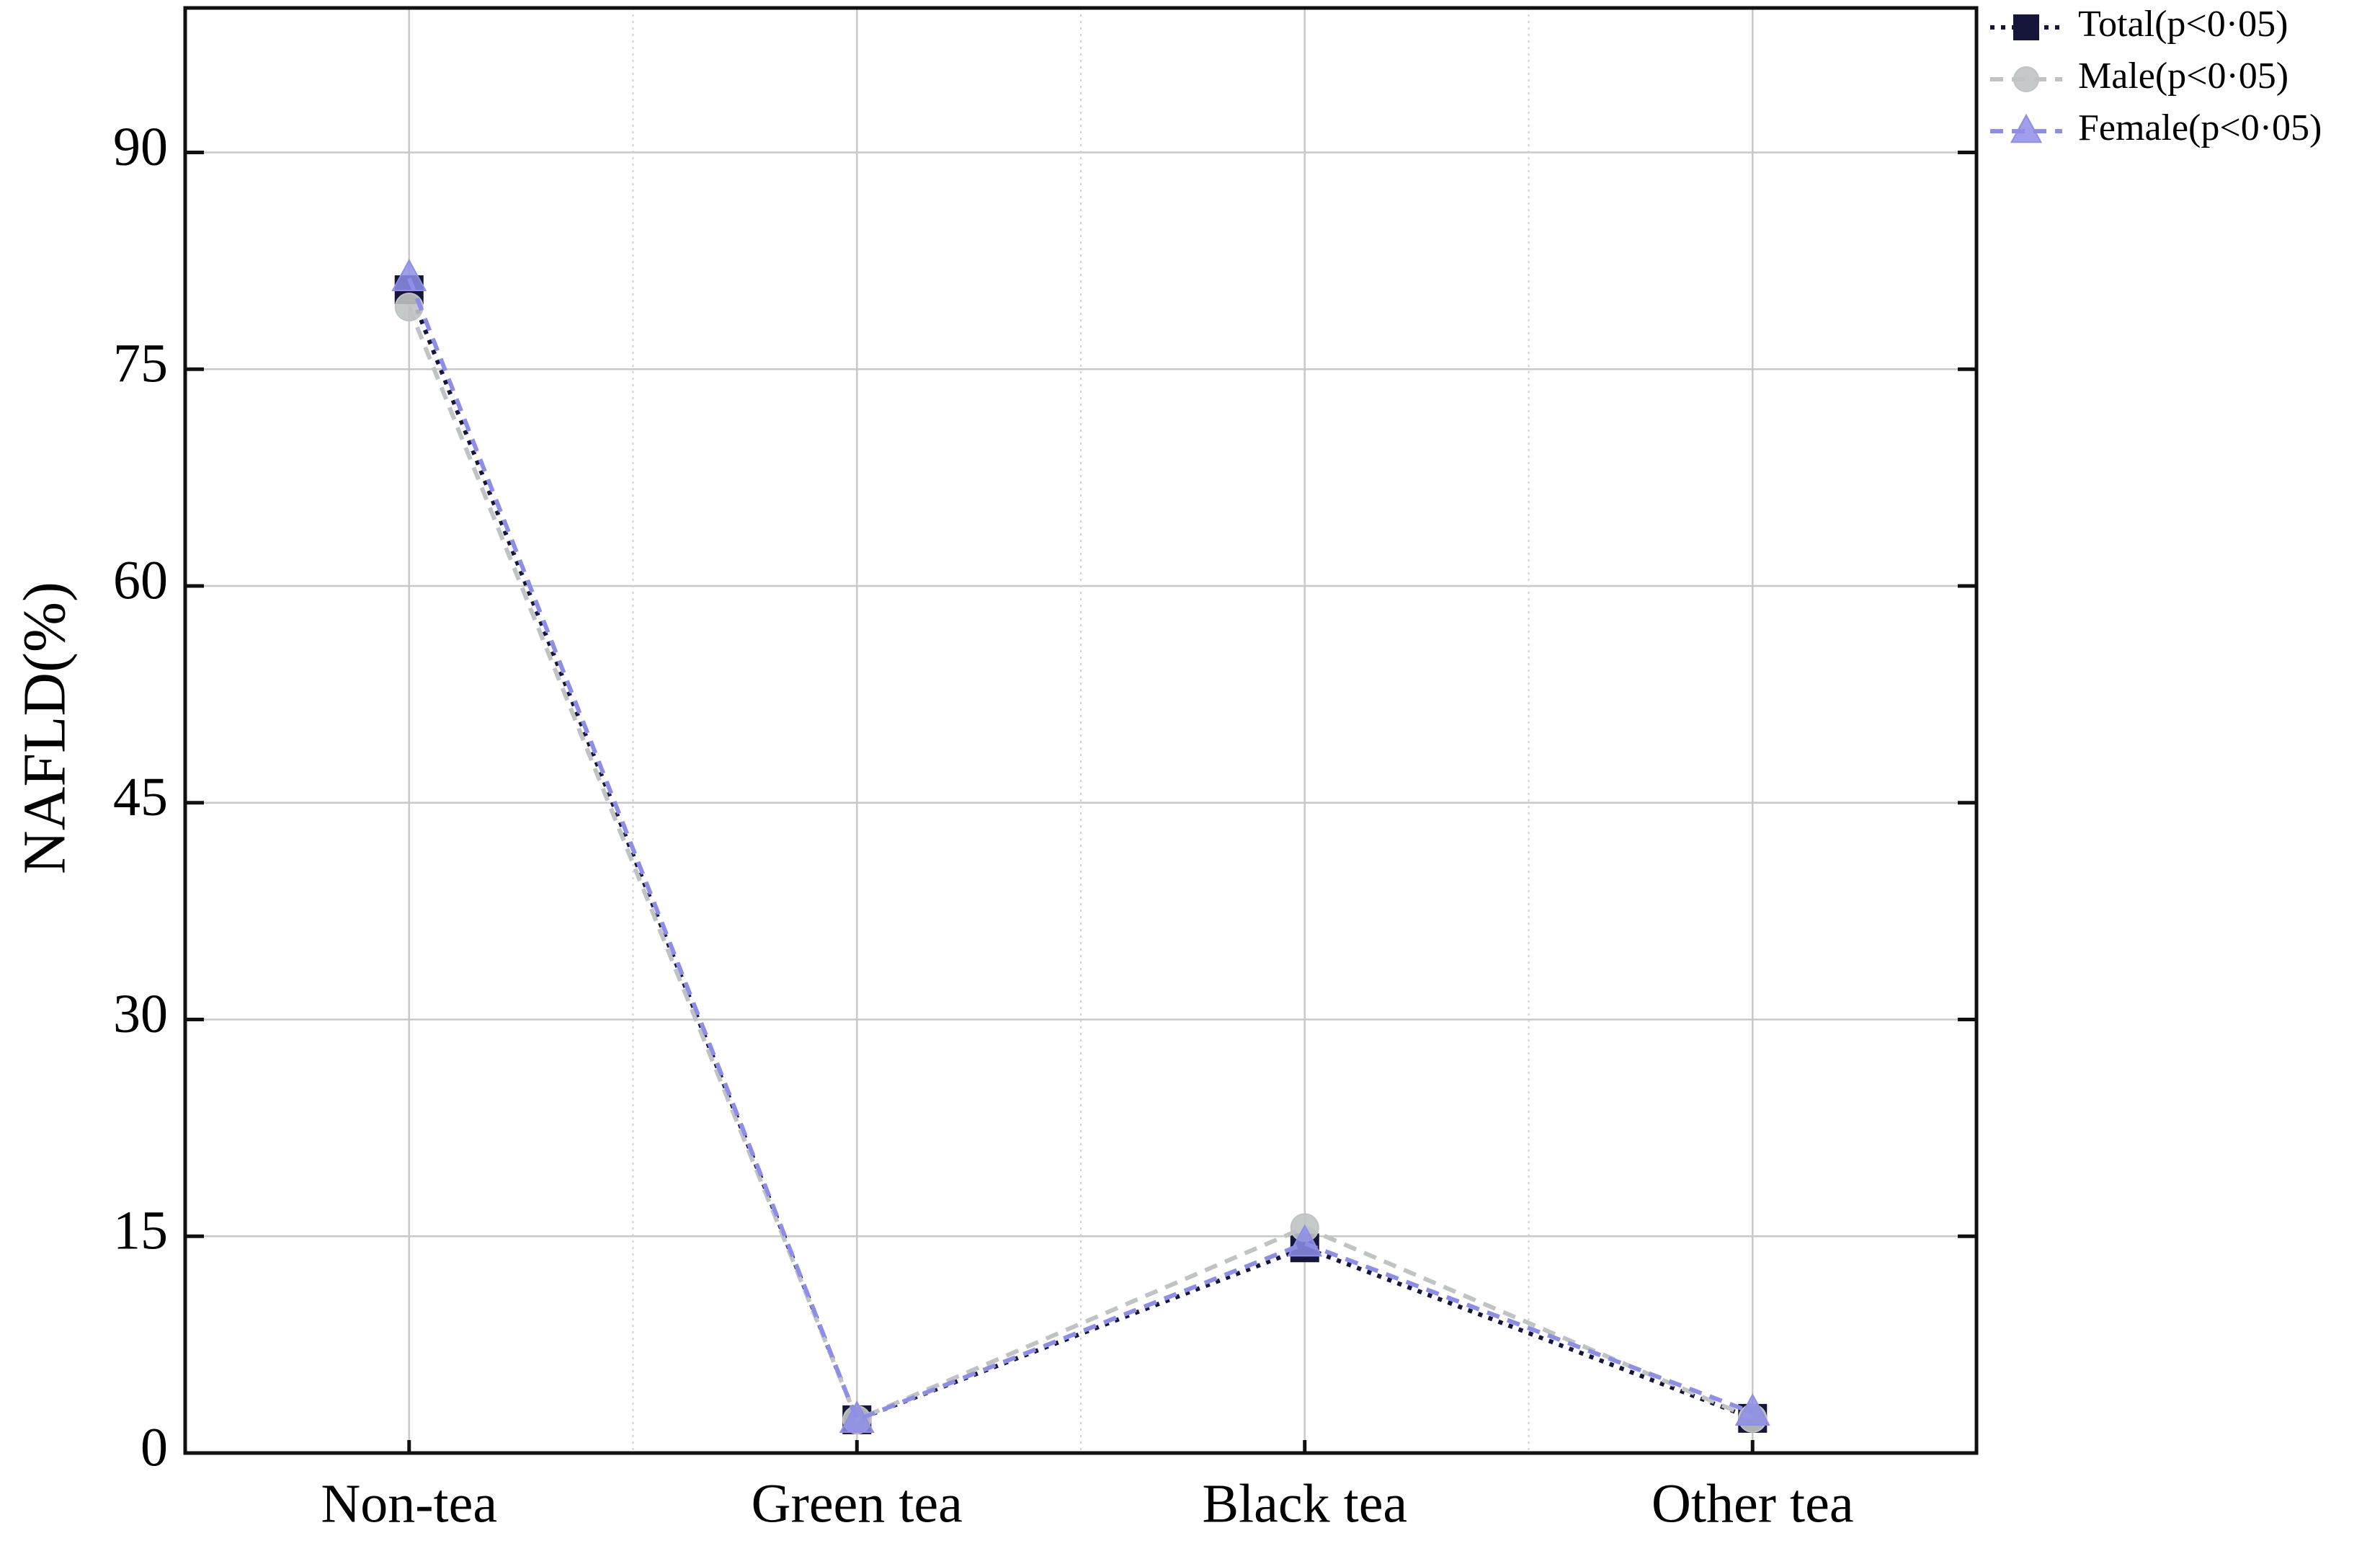  Describe the element at coordinates (44, 728) in the screenshot. I see `y-axis-label: NAFLD(%)` at that location.